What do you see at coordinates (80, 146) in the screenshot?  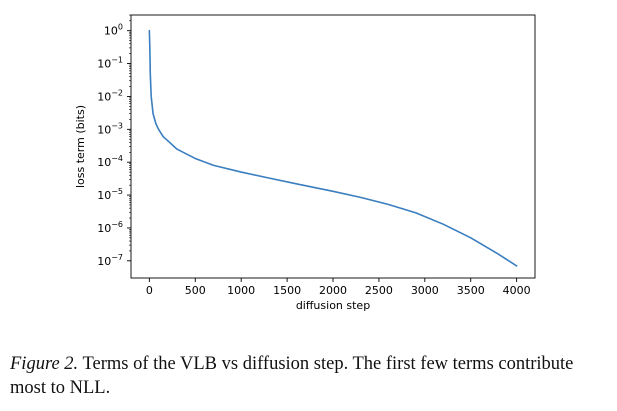 I see `y-axis-label: loss term (bits)` at bounding box center [80, 146].